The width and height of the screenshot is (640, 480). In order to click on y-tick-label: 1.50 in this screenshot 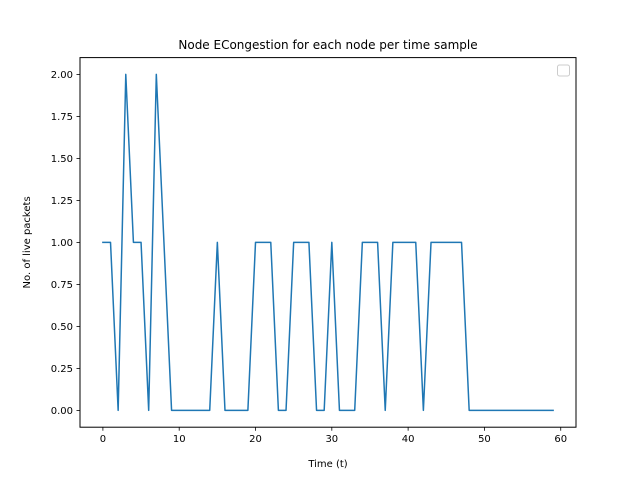, I will do `click(62, 159)`.